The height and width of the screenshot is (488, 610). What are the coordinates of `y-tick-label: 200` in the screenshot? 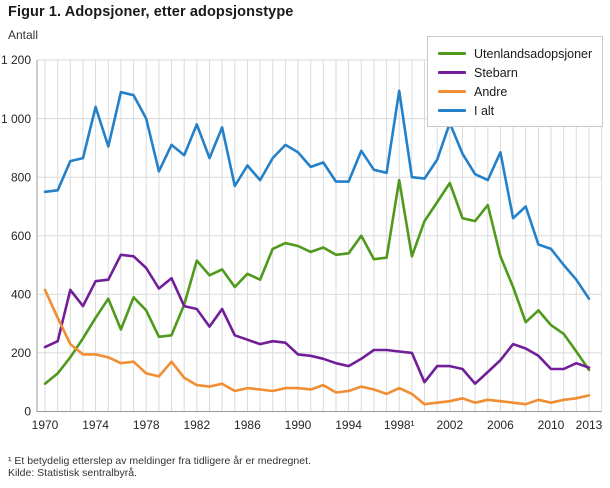 It's located at (21, 353).